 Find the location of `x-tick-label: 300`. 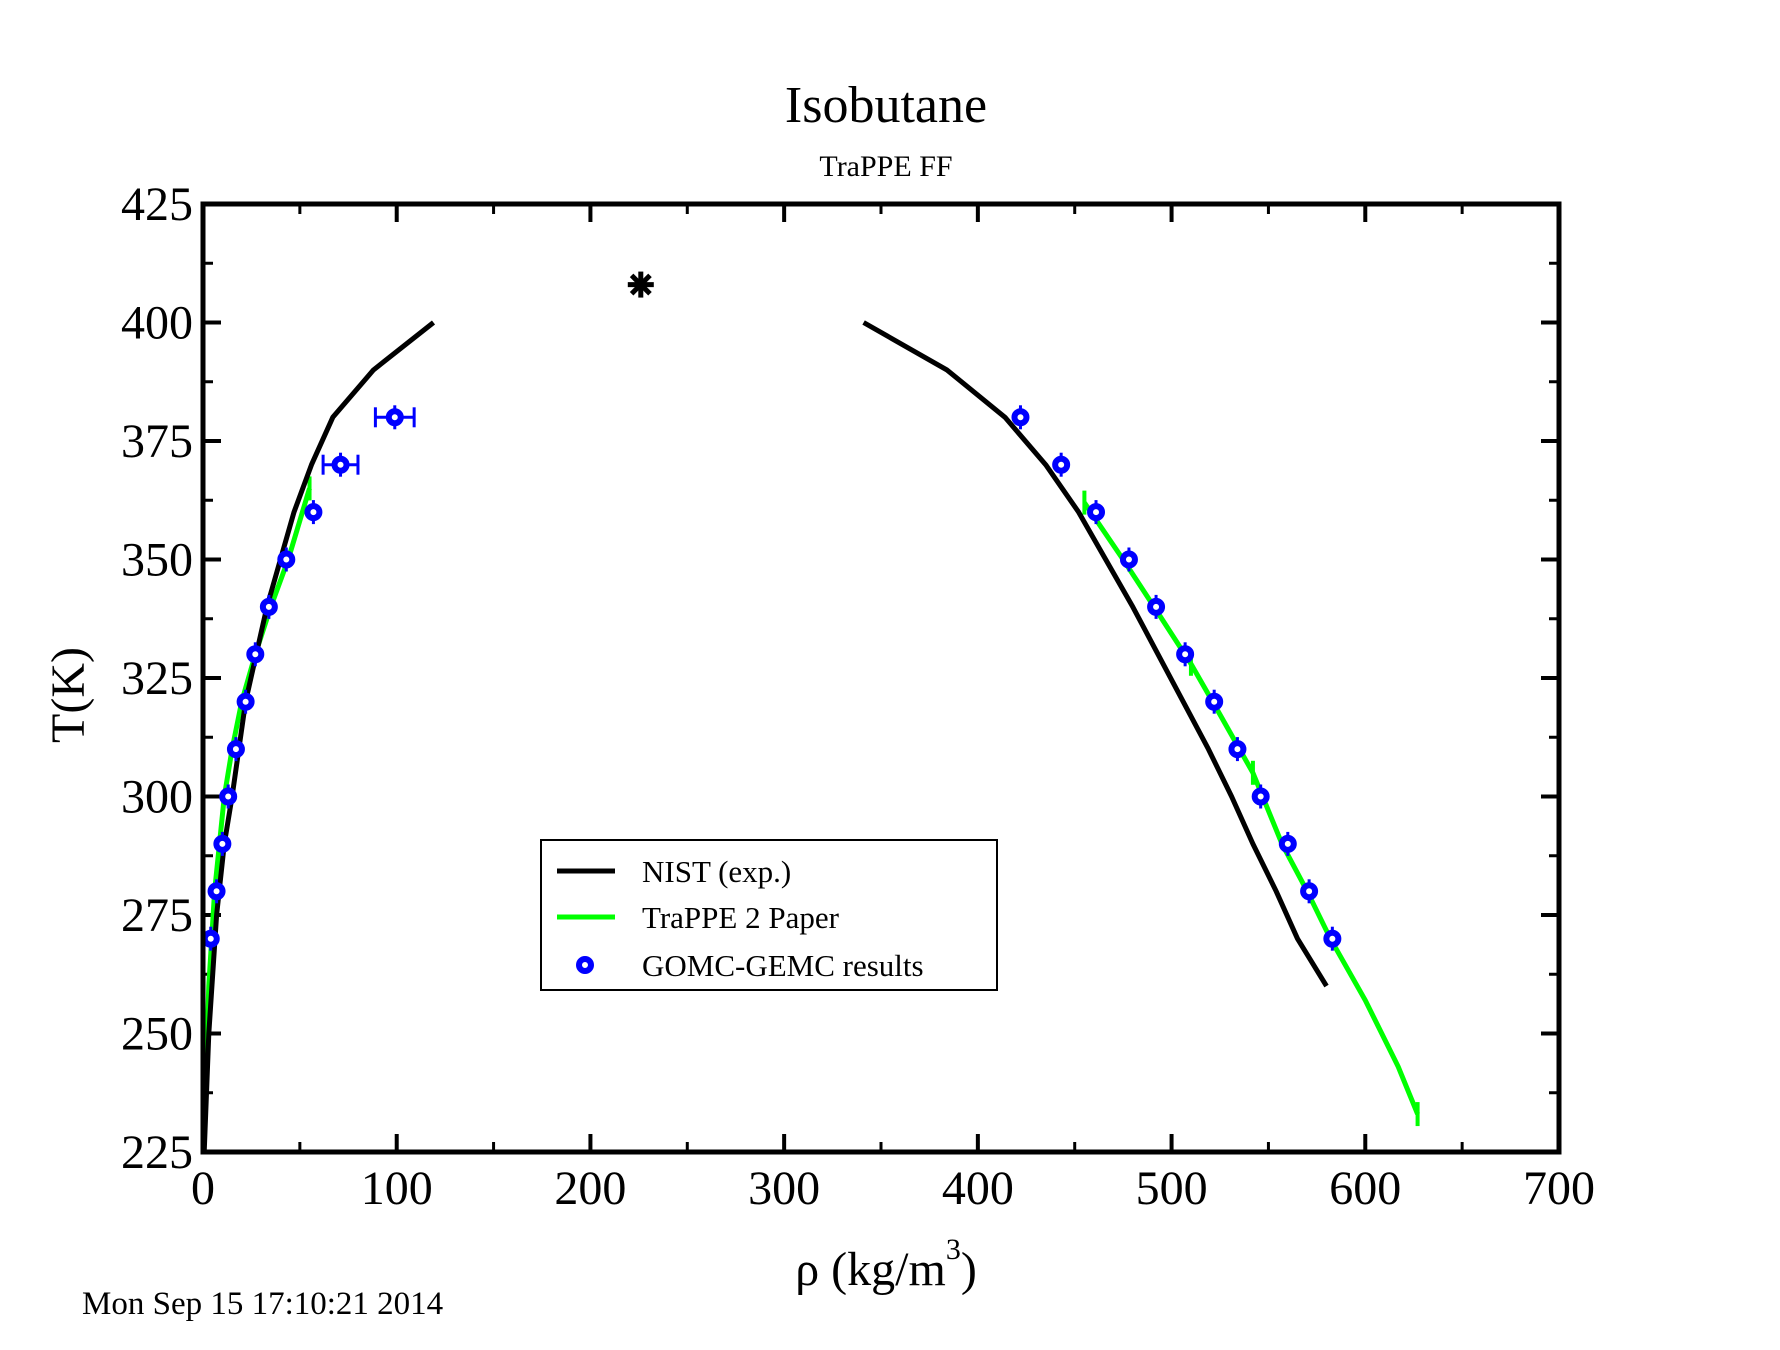

x-tick-label: 300 is located at coordinates (784, 1188).